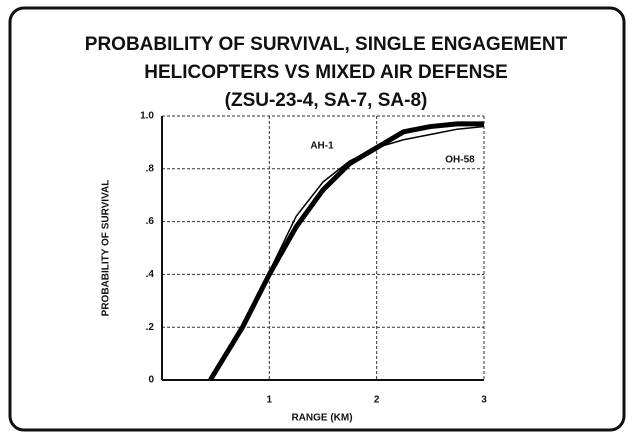  I want to click on x-tick-label: 2, so click(377, 400).